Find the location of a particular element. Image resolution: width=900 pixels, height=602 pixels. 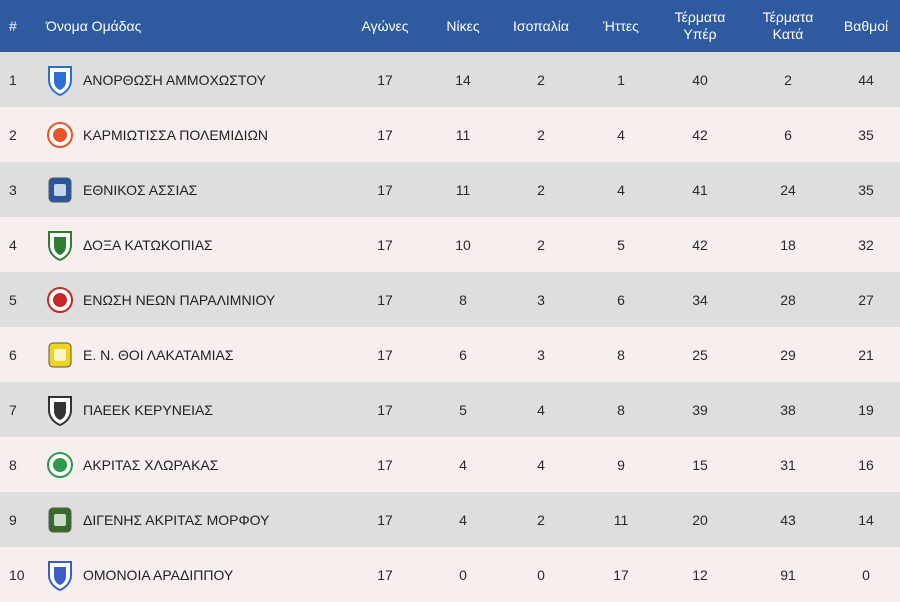

points-cell: 0 is located at coordinates (866, 574).